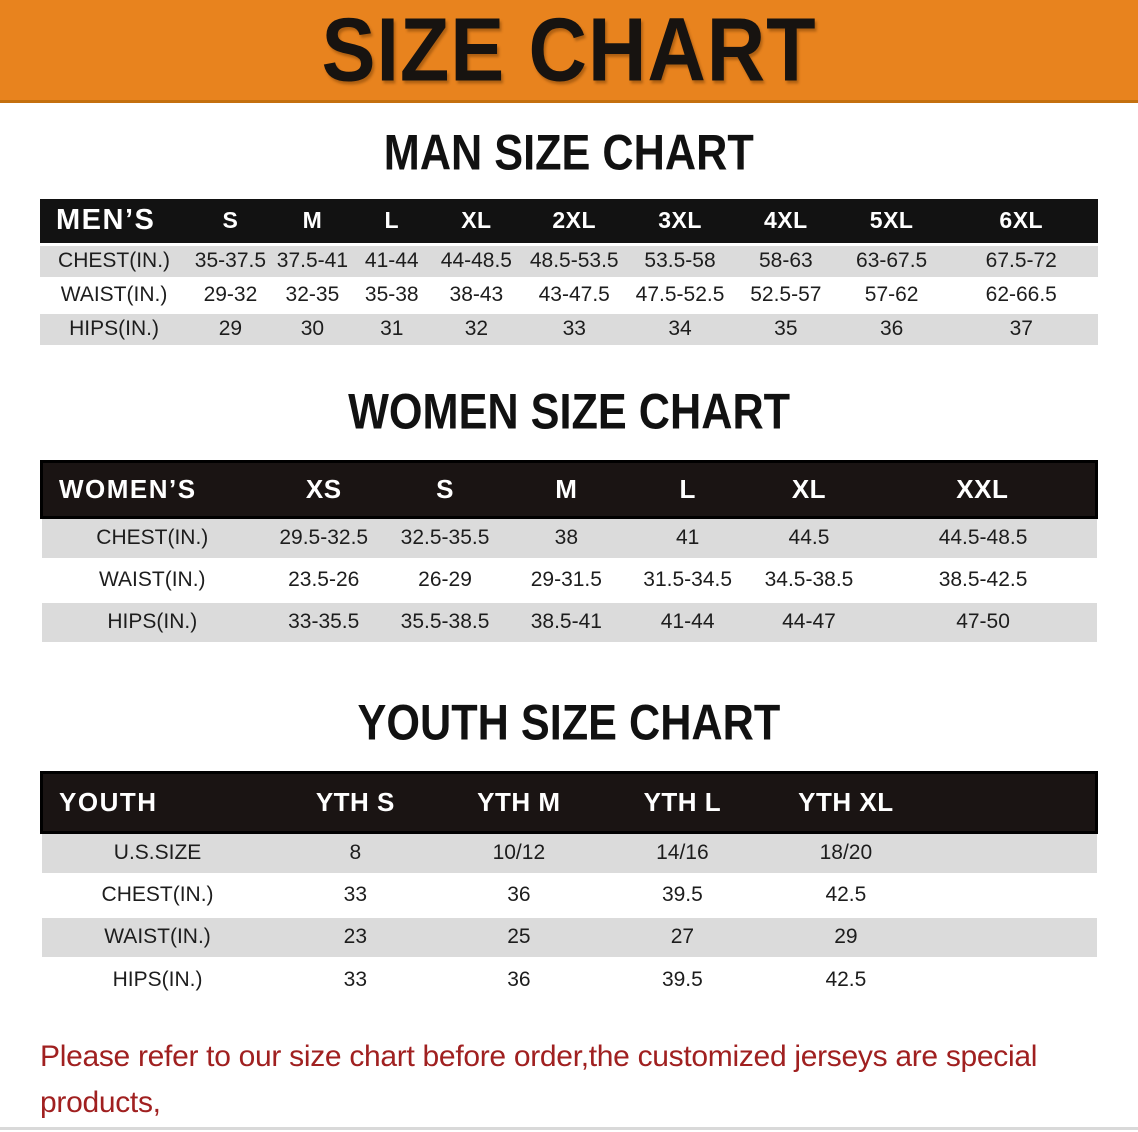  I want to click on size-cell: 8, so click(355, 852).